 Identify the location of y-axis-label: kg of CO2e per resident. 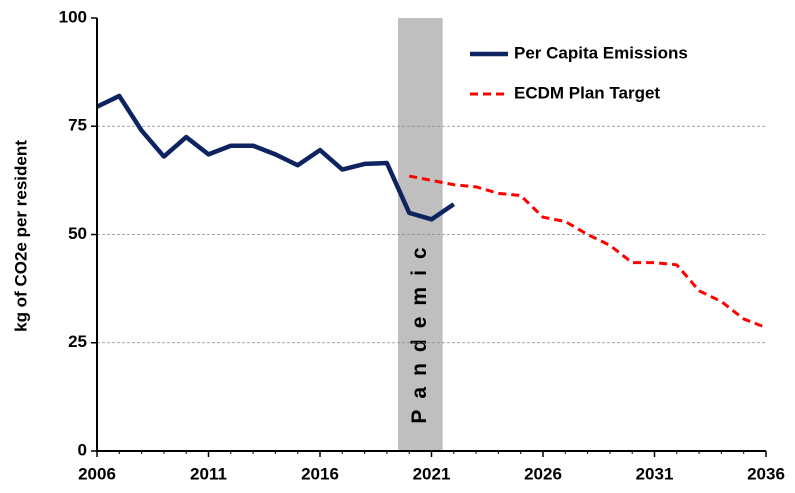
(20, 236).